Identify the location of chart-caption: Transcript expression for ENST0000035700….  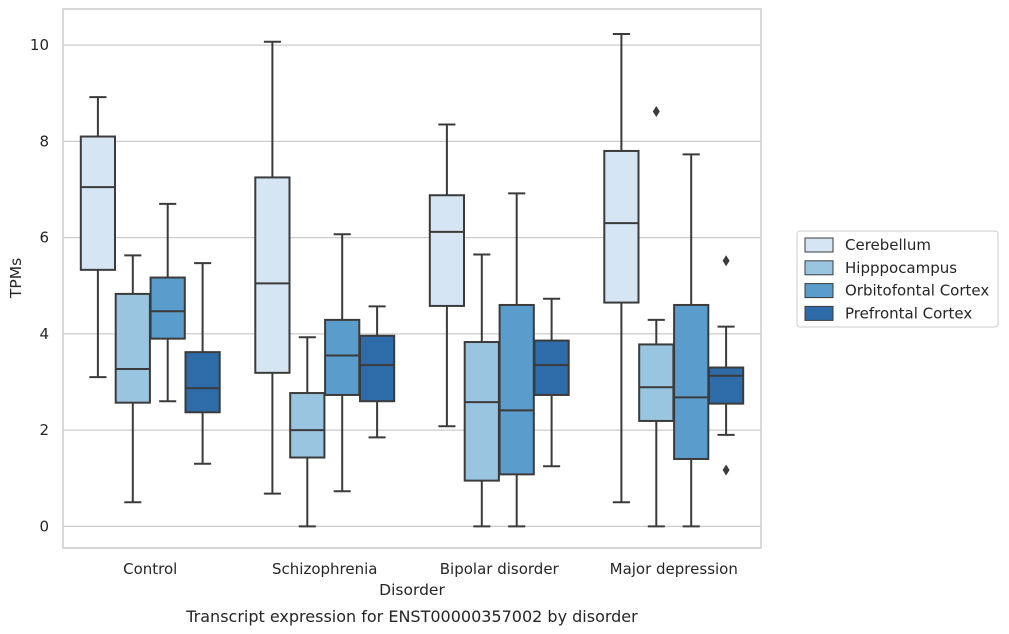
(411, 616).